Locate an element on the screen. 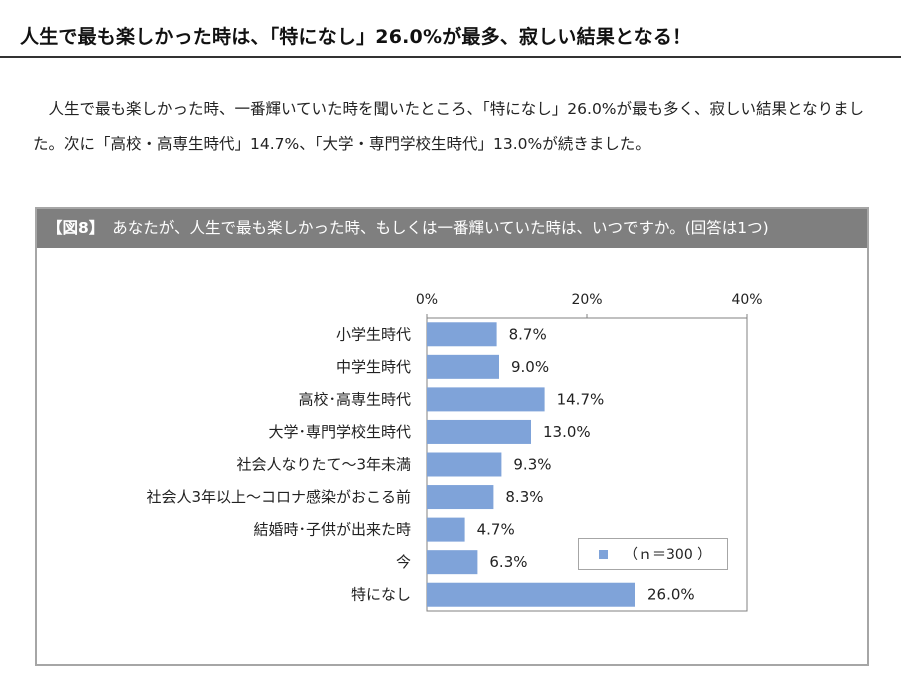 The image size is (901, 687). value-label: 6.3% is located at coordinates (508, 562).